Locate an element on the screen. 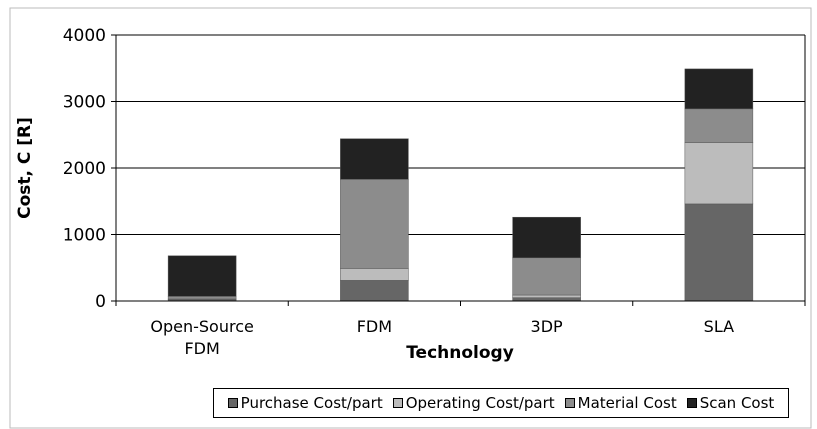  legend-label: Scan Cost is located at coordinates (737, 403).